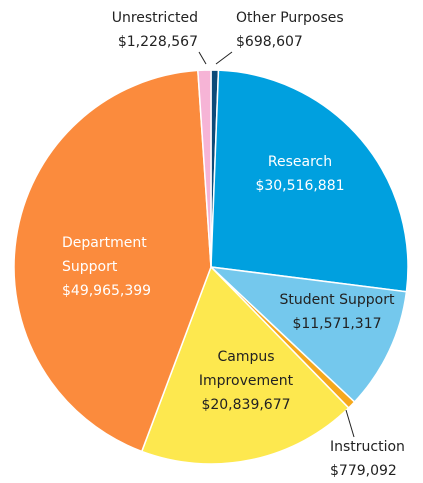 This screenshot has width=423, height=483. Describe the element at coordinates (375, 459) in the screenshot. I see `slice-label: Instruction $779,092` at that location.